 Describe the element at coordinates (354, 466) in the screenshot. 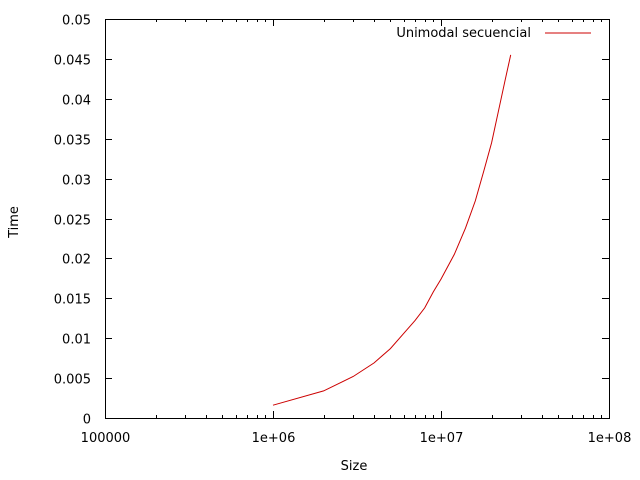

I see `x-axis-label: Size` at that location.